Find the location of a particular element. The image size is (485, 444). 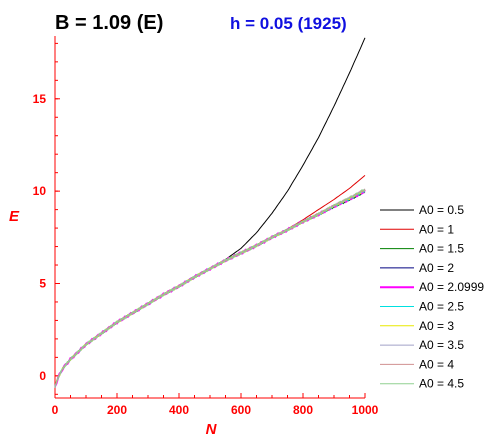

y-tick-label: 10 is located at coordinates (40, 191).